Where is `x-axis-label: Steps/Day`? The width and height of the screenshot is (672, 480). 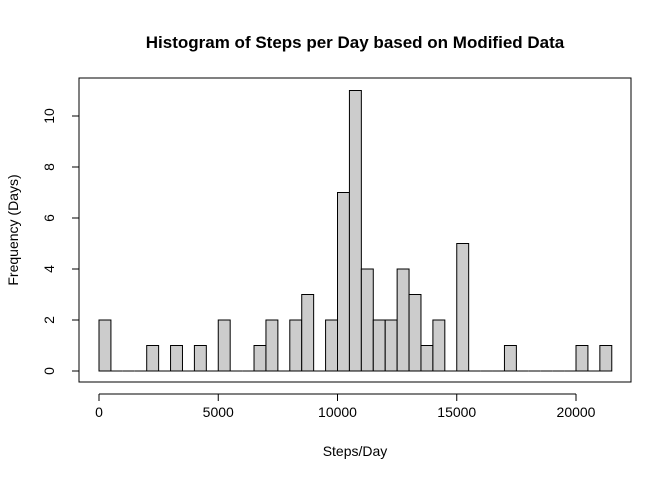 x-axis-label: Steps/Day is located at coordinates (355, 451).